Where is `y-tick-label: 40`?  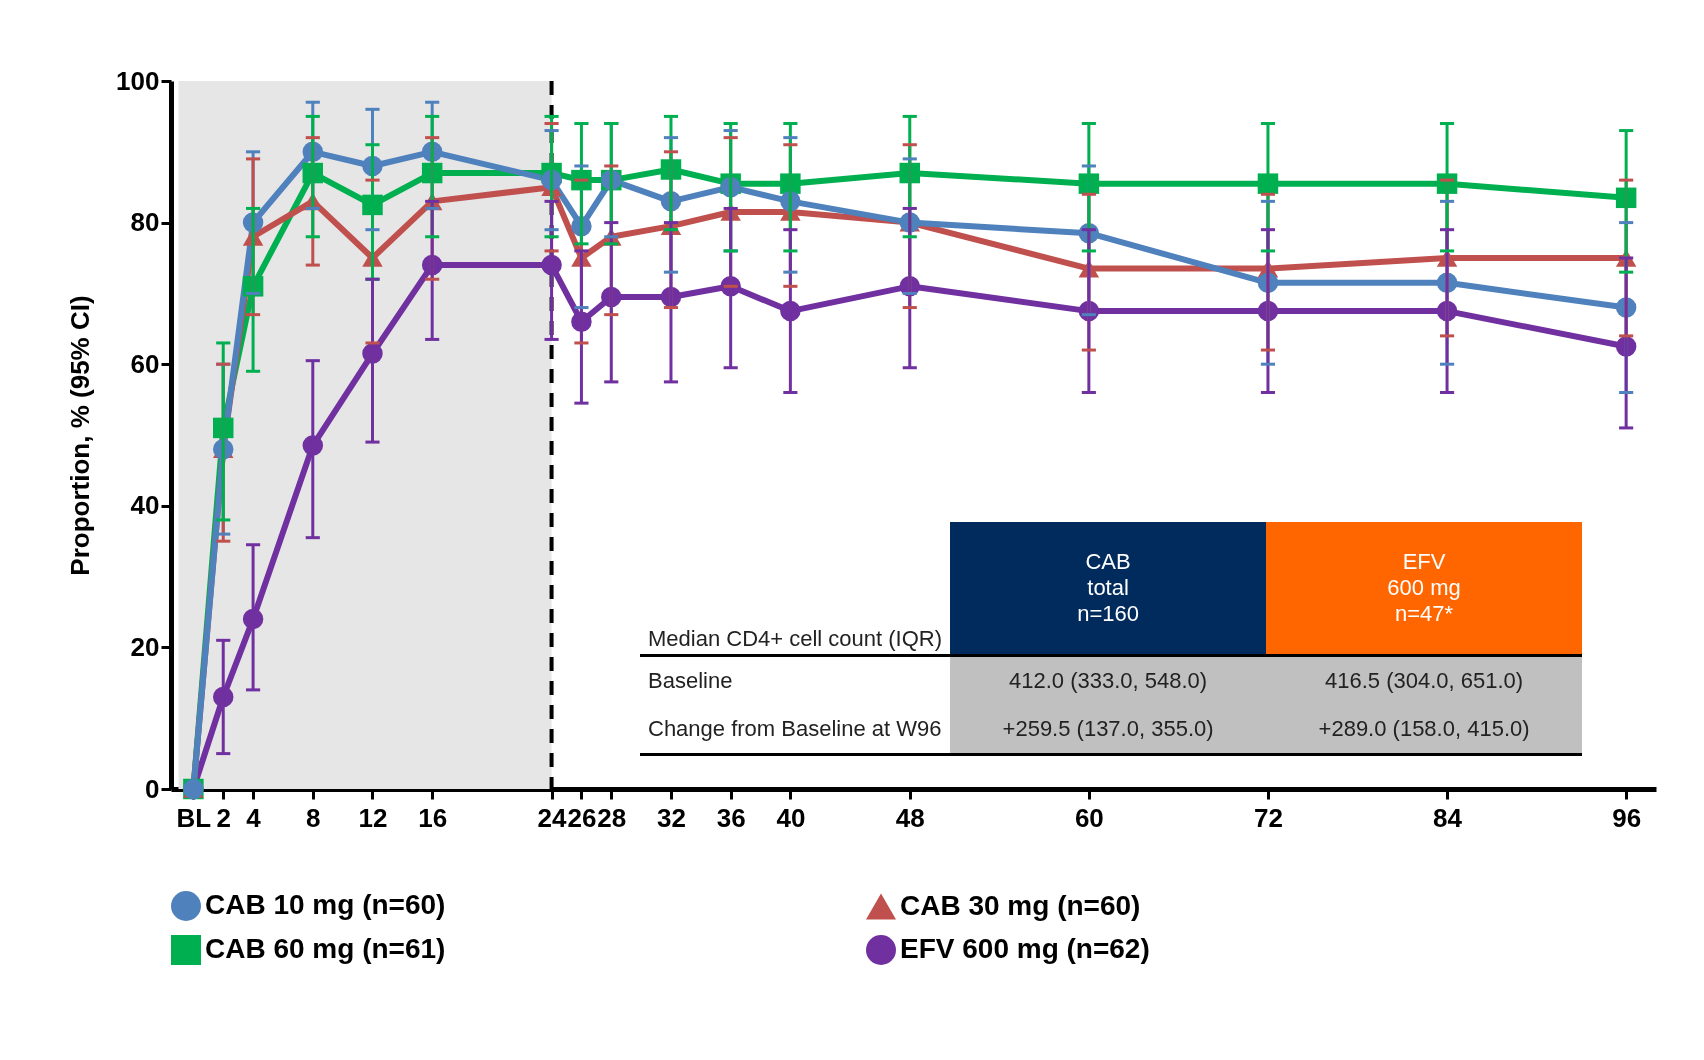 y-tick-label: 40 is located at coordinates (145, 505).